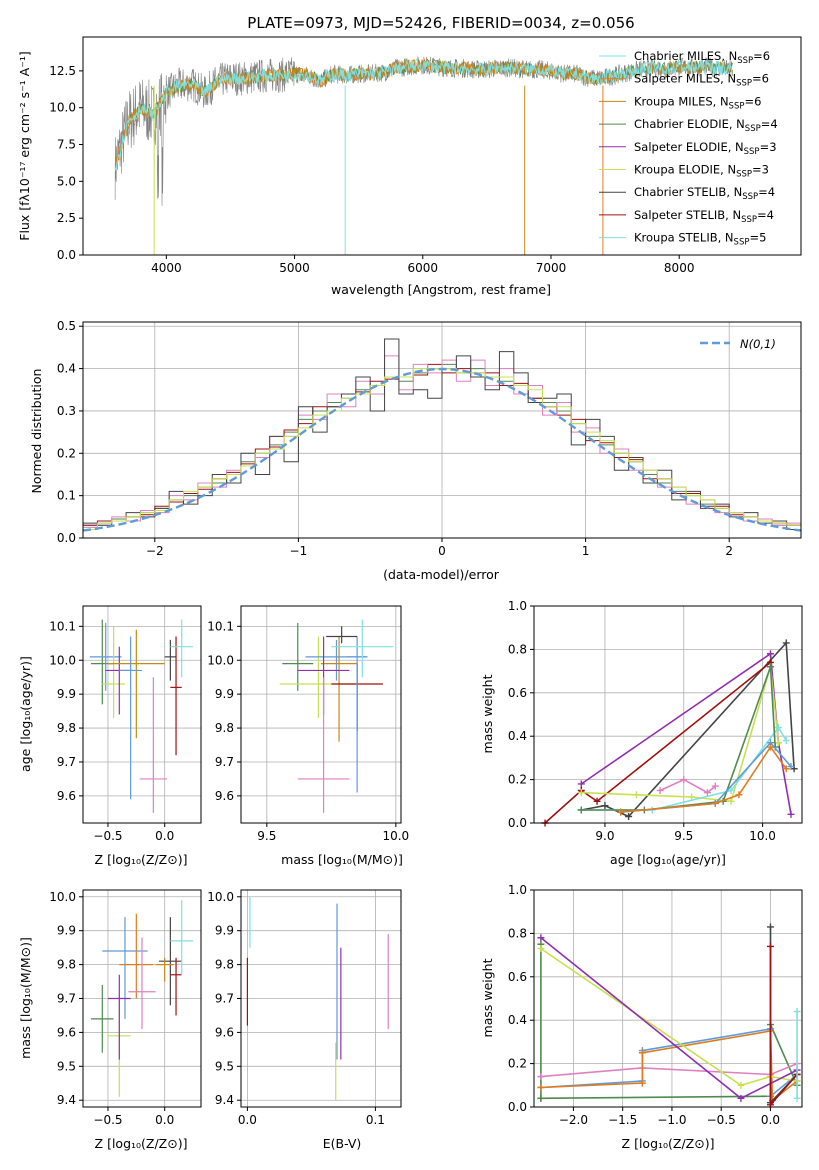  What do you see at coordinates (442, 551) in the screenshot?
I see `hist-xtick-label: 0` at bounding box center [442, 551].